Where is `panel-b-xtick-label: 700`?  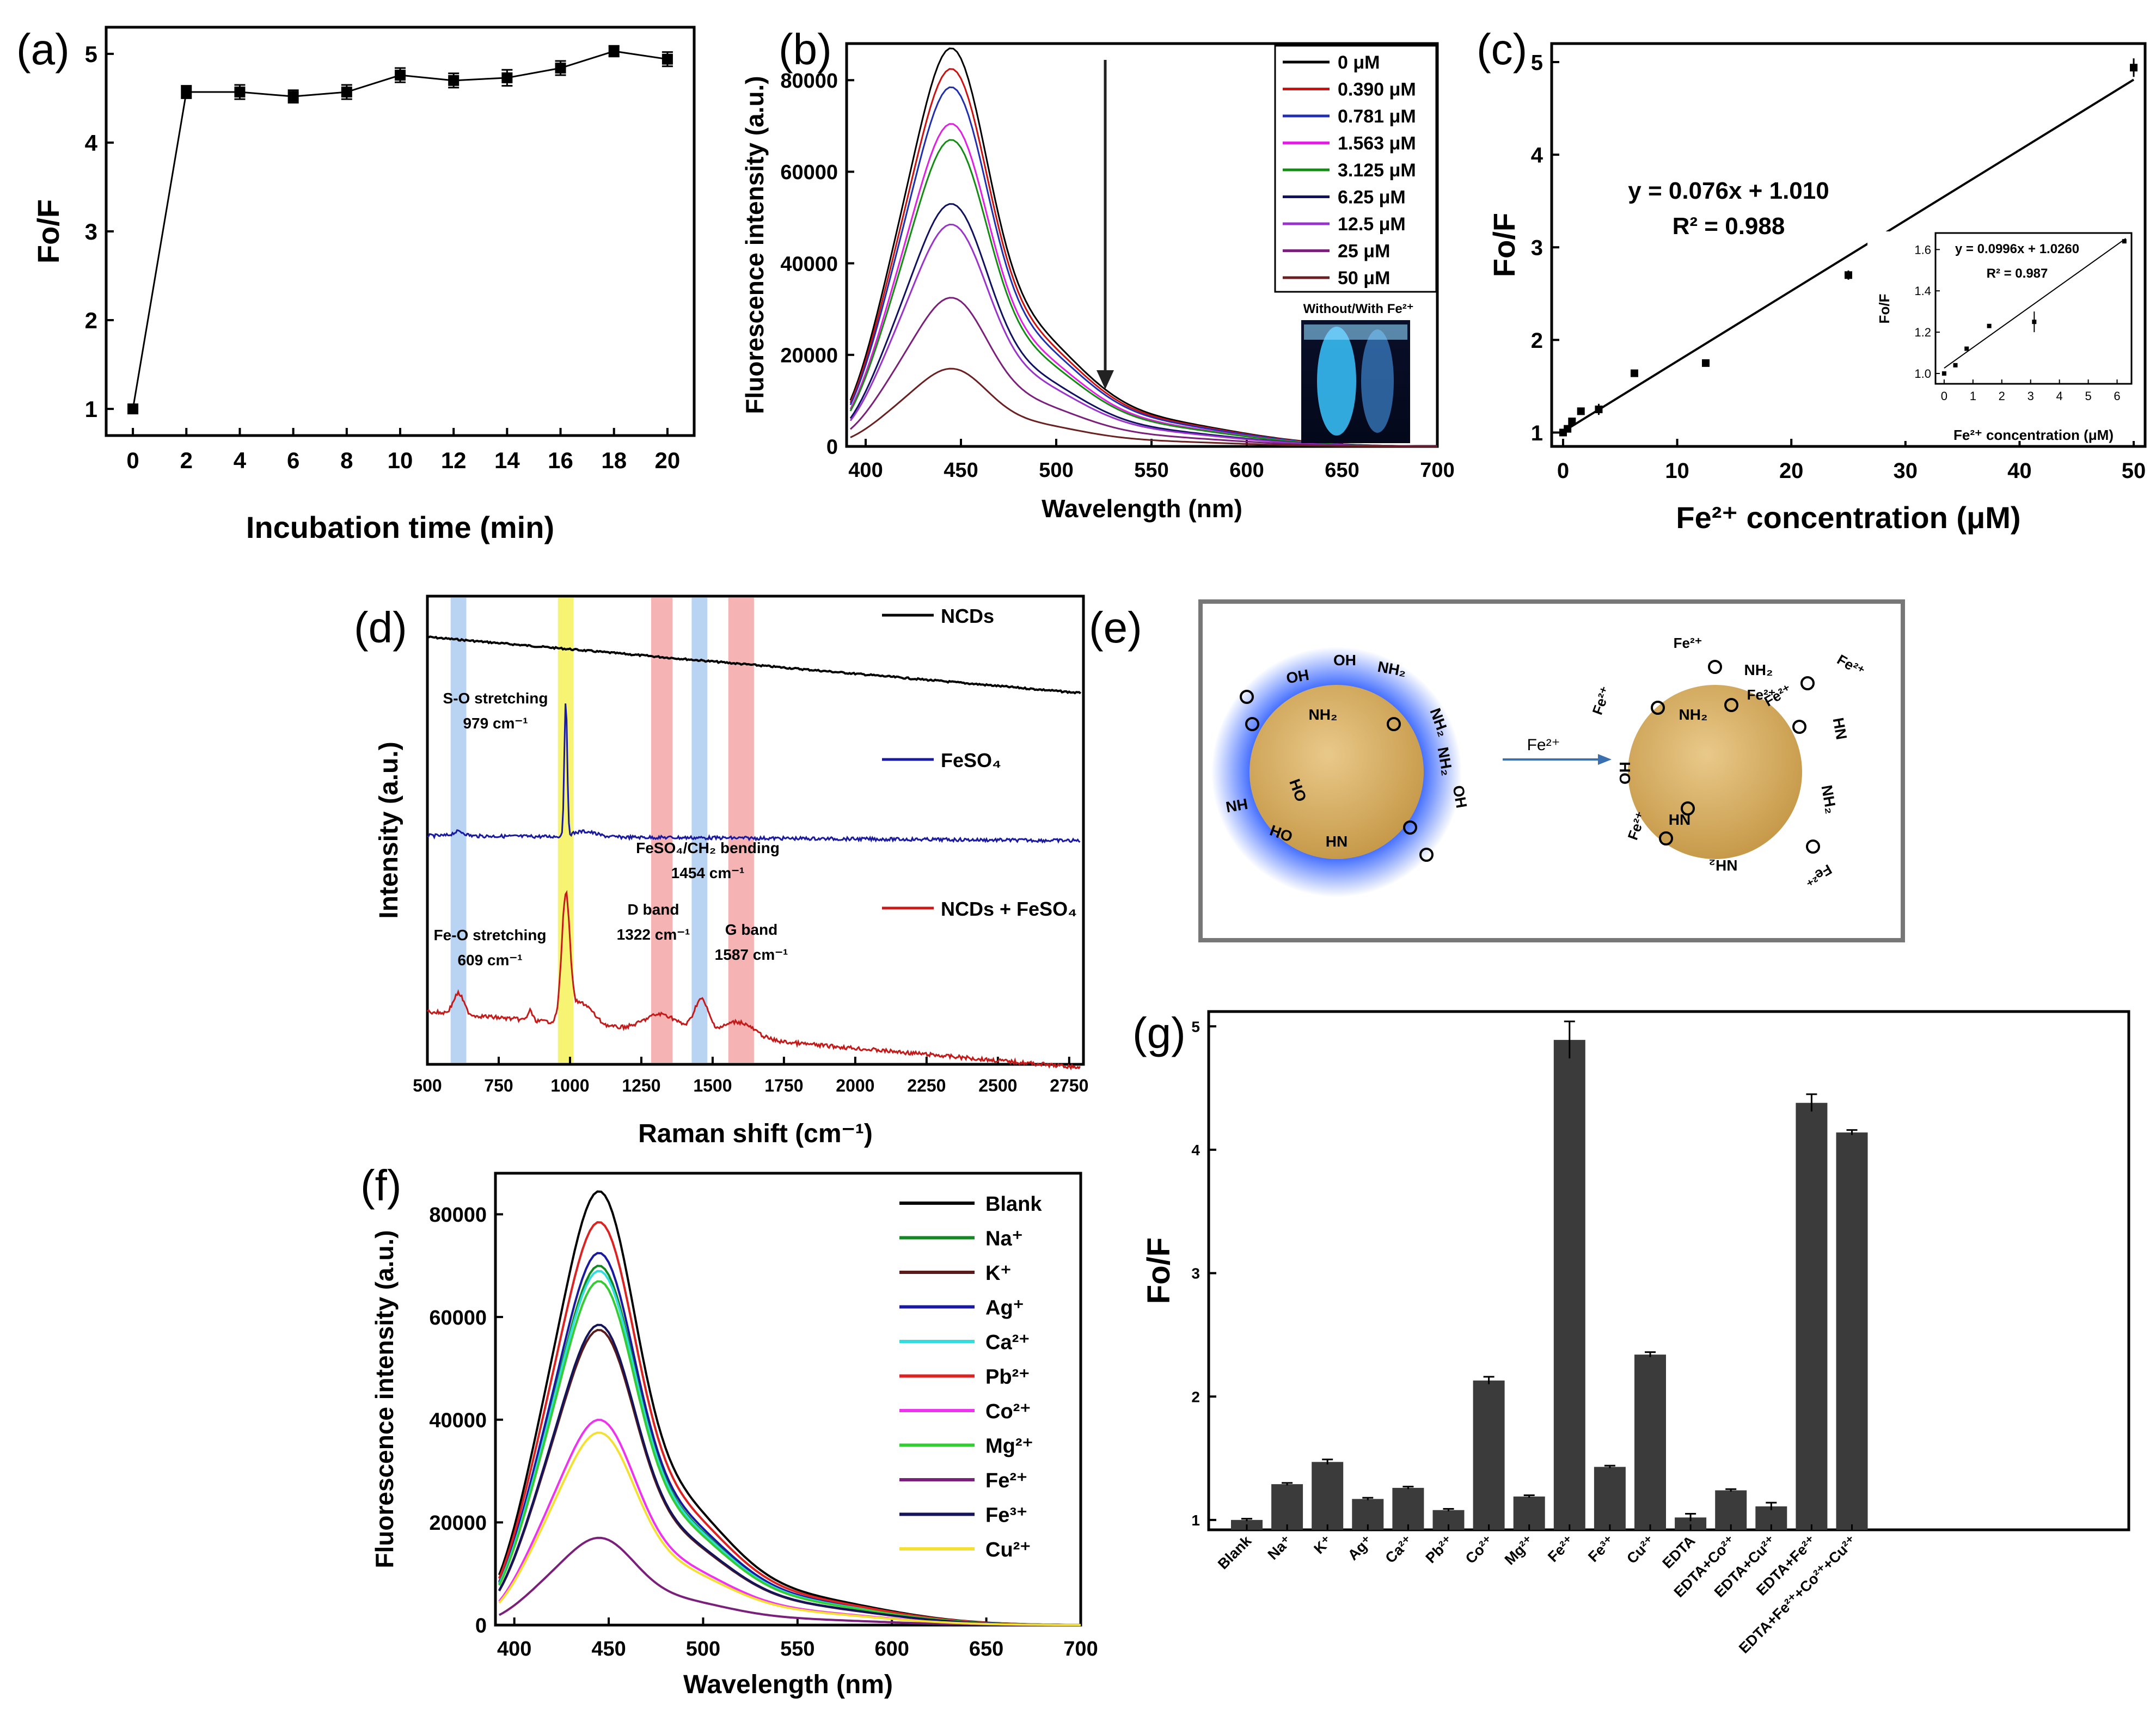
panel-b-xtick-label: 700 is located at coordinates (1437, 470).